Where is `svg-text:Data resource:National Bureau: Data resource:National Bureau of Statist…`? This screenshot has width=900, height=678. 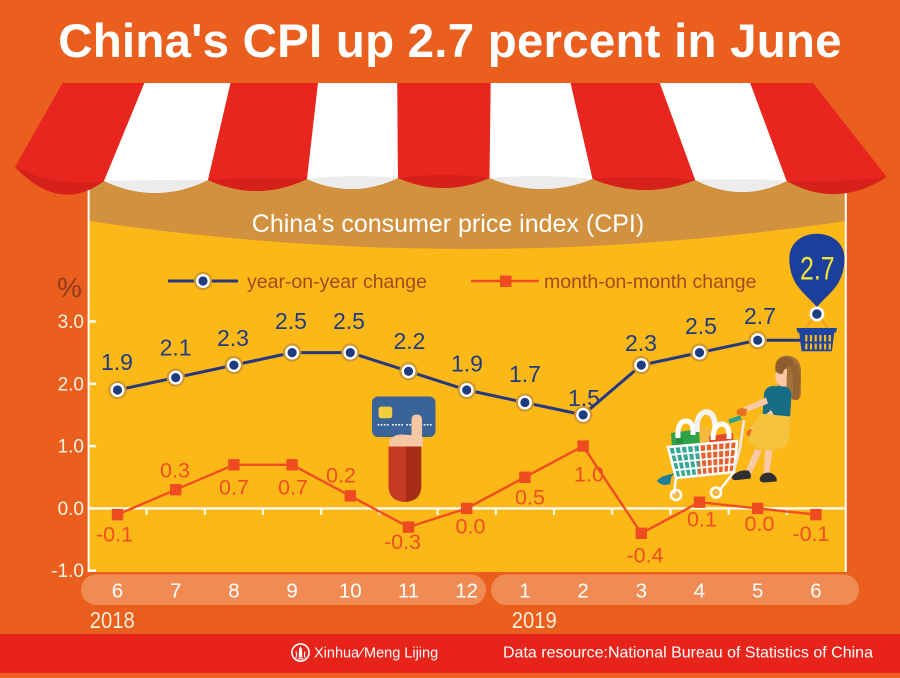
svg-text:Data resource:National Bureau: Data resource:National Bureau of Statist… is located at coordinates (688, 653).